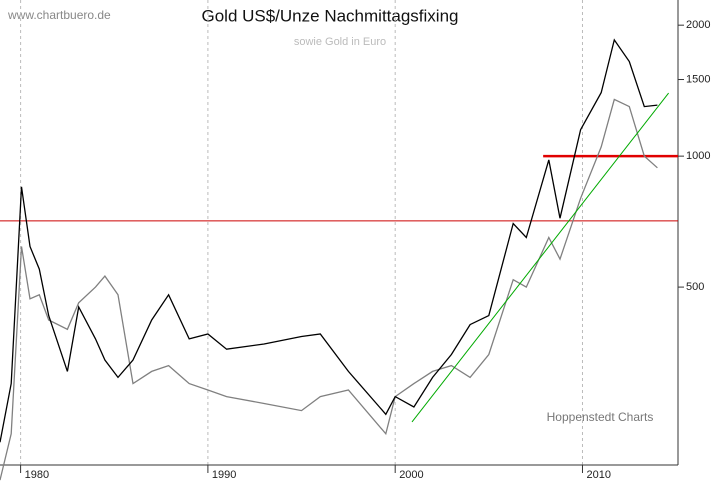 Image resolution: width=723 pixels, height=482 pixels. What do you see at coordinates (224, 475) in the screenshot?
I see `x-tick-label: 1990` at bounding box center [224, 475].